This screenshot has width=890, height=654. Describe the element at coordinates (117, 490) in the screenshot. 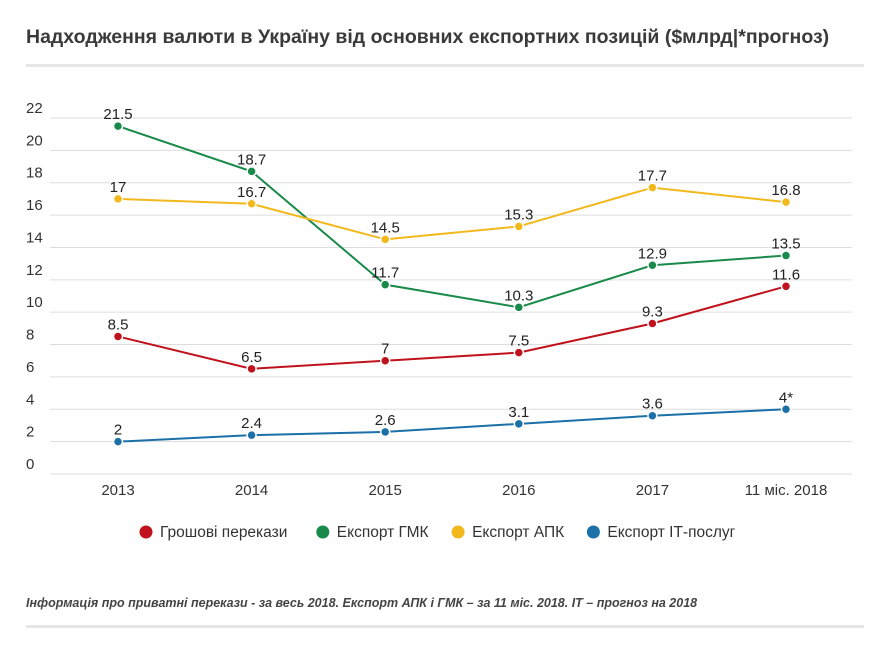

I see `x-tick-label: 2013` at that location.